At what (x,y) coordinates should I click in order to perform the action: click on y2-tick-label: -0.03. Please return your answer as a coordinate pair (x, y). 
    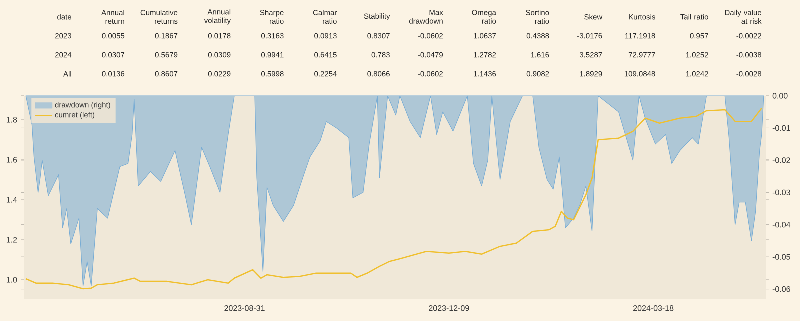
    Looking at the image, I should click on (781, 193).